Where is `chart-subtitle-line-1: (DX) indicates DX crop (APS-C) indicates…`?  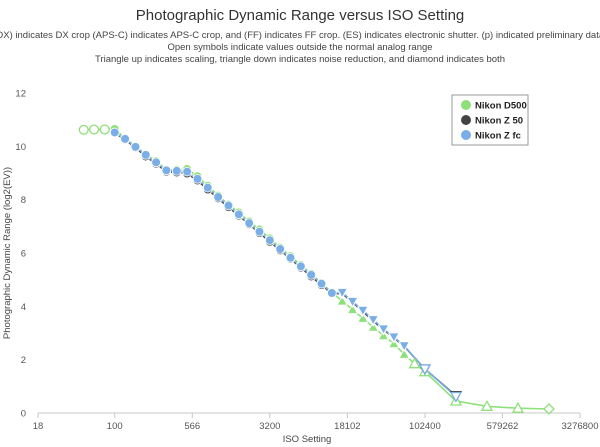 chart-subtitle-line-1: (DX) indicates DX crop (APS-C) indicates… is located at coordinates (300, 35).